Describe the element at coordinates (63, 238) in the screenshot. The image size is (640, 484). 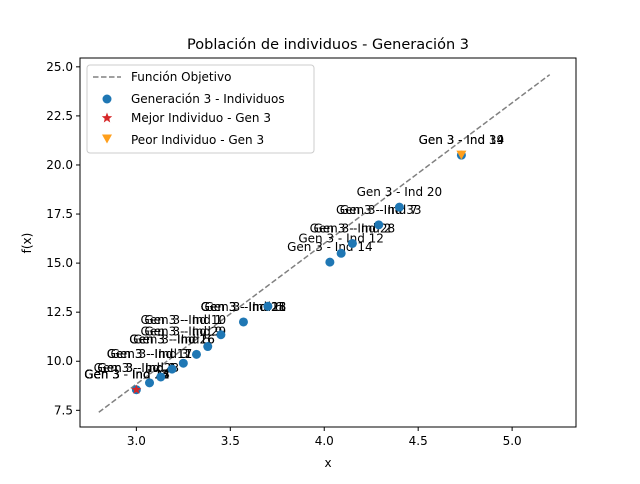
I see `y-axis: 7.5 10.0 12.5 15.0 17.5 20.0 22.5 25.0` at that location.